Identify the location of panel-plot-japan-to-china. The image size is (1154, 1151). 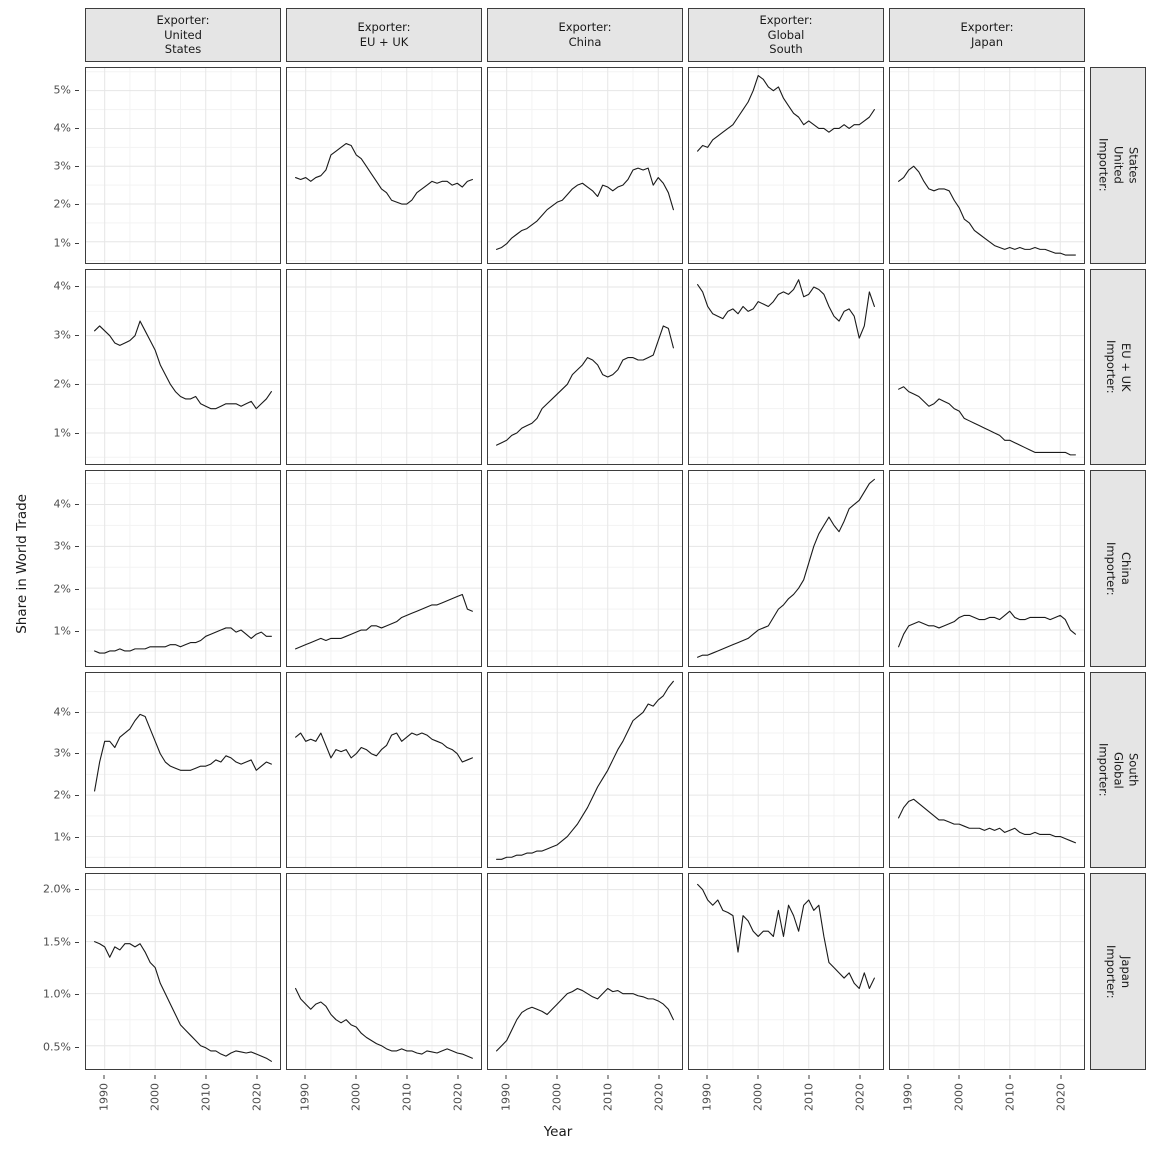
(987, 568).